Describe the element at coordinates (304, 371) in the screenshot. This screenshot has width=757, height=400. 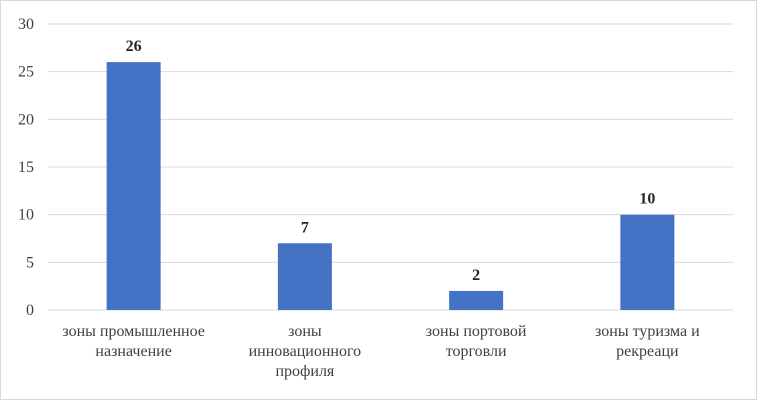
I see `category-label-line: профиля` at that location.